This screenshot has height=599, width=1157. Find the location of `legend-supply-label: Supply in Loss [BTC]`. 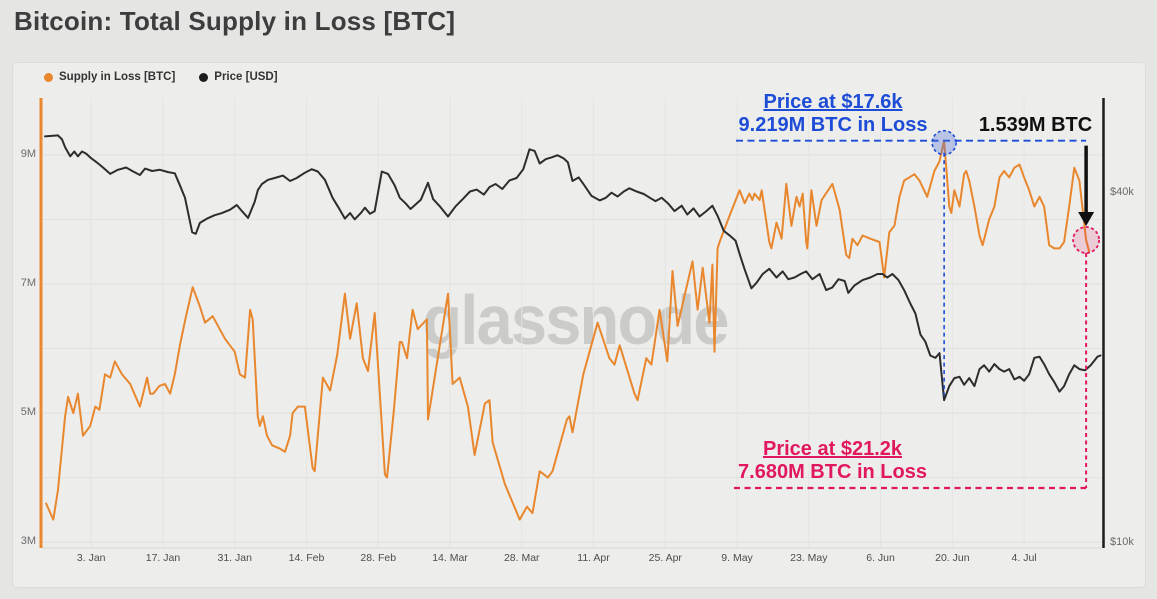

legend-supply-label: Supply in Loss [BTC] is located at coordinates (117, 77).